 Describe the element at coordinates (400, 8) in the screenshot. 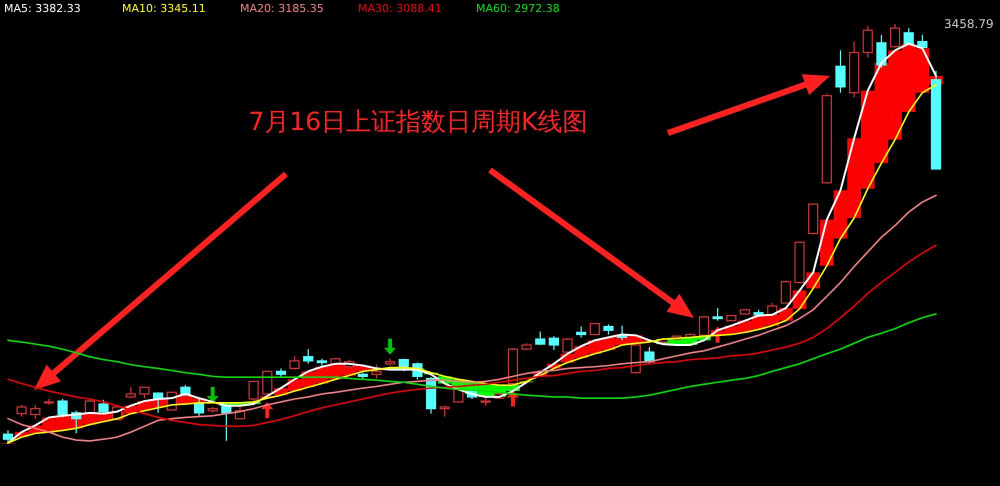

I see `text: MA30: 3088.41` at that location.